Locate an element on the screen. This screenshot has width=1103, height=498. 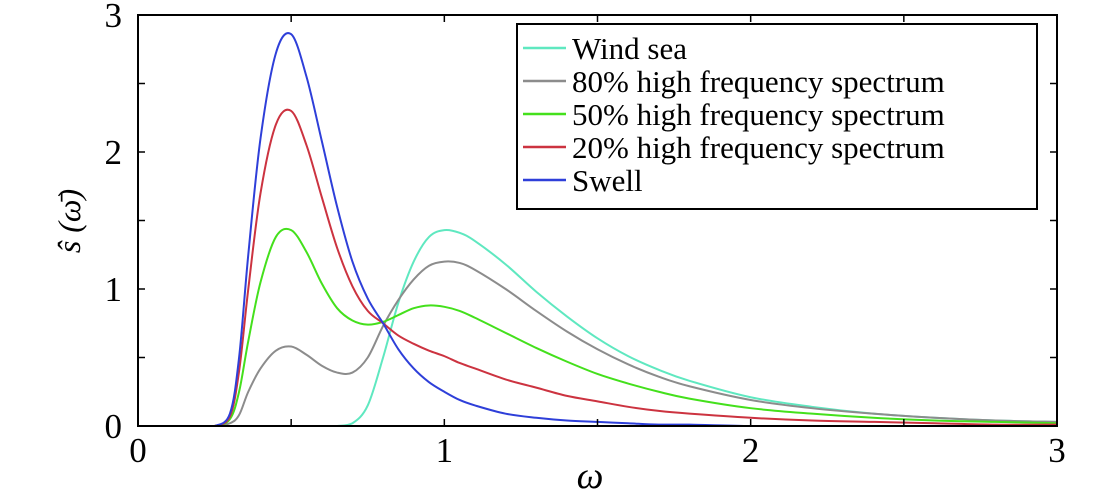
x-tick-label: 0 is located at coordinates (138, 450).